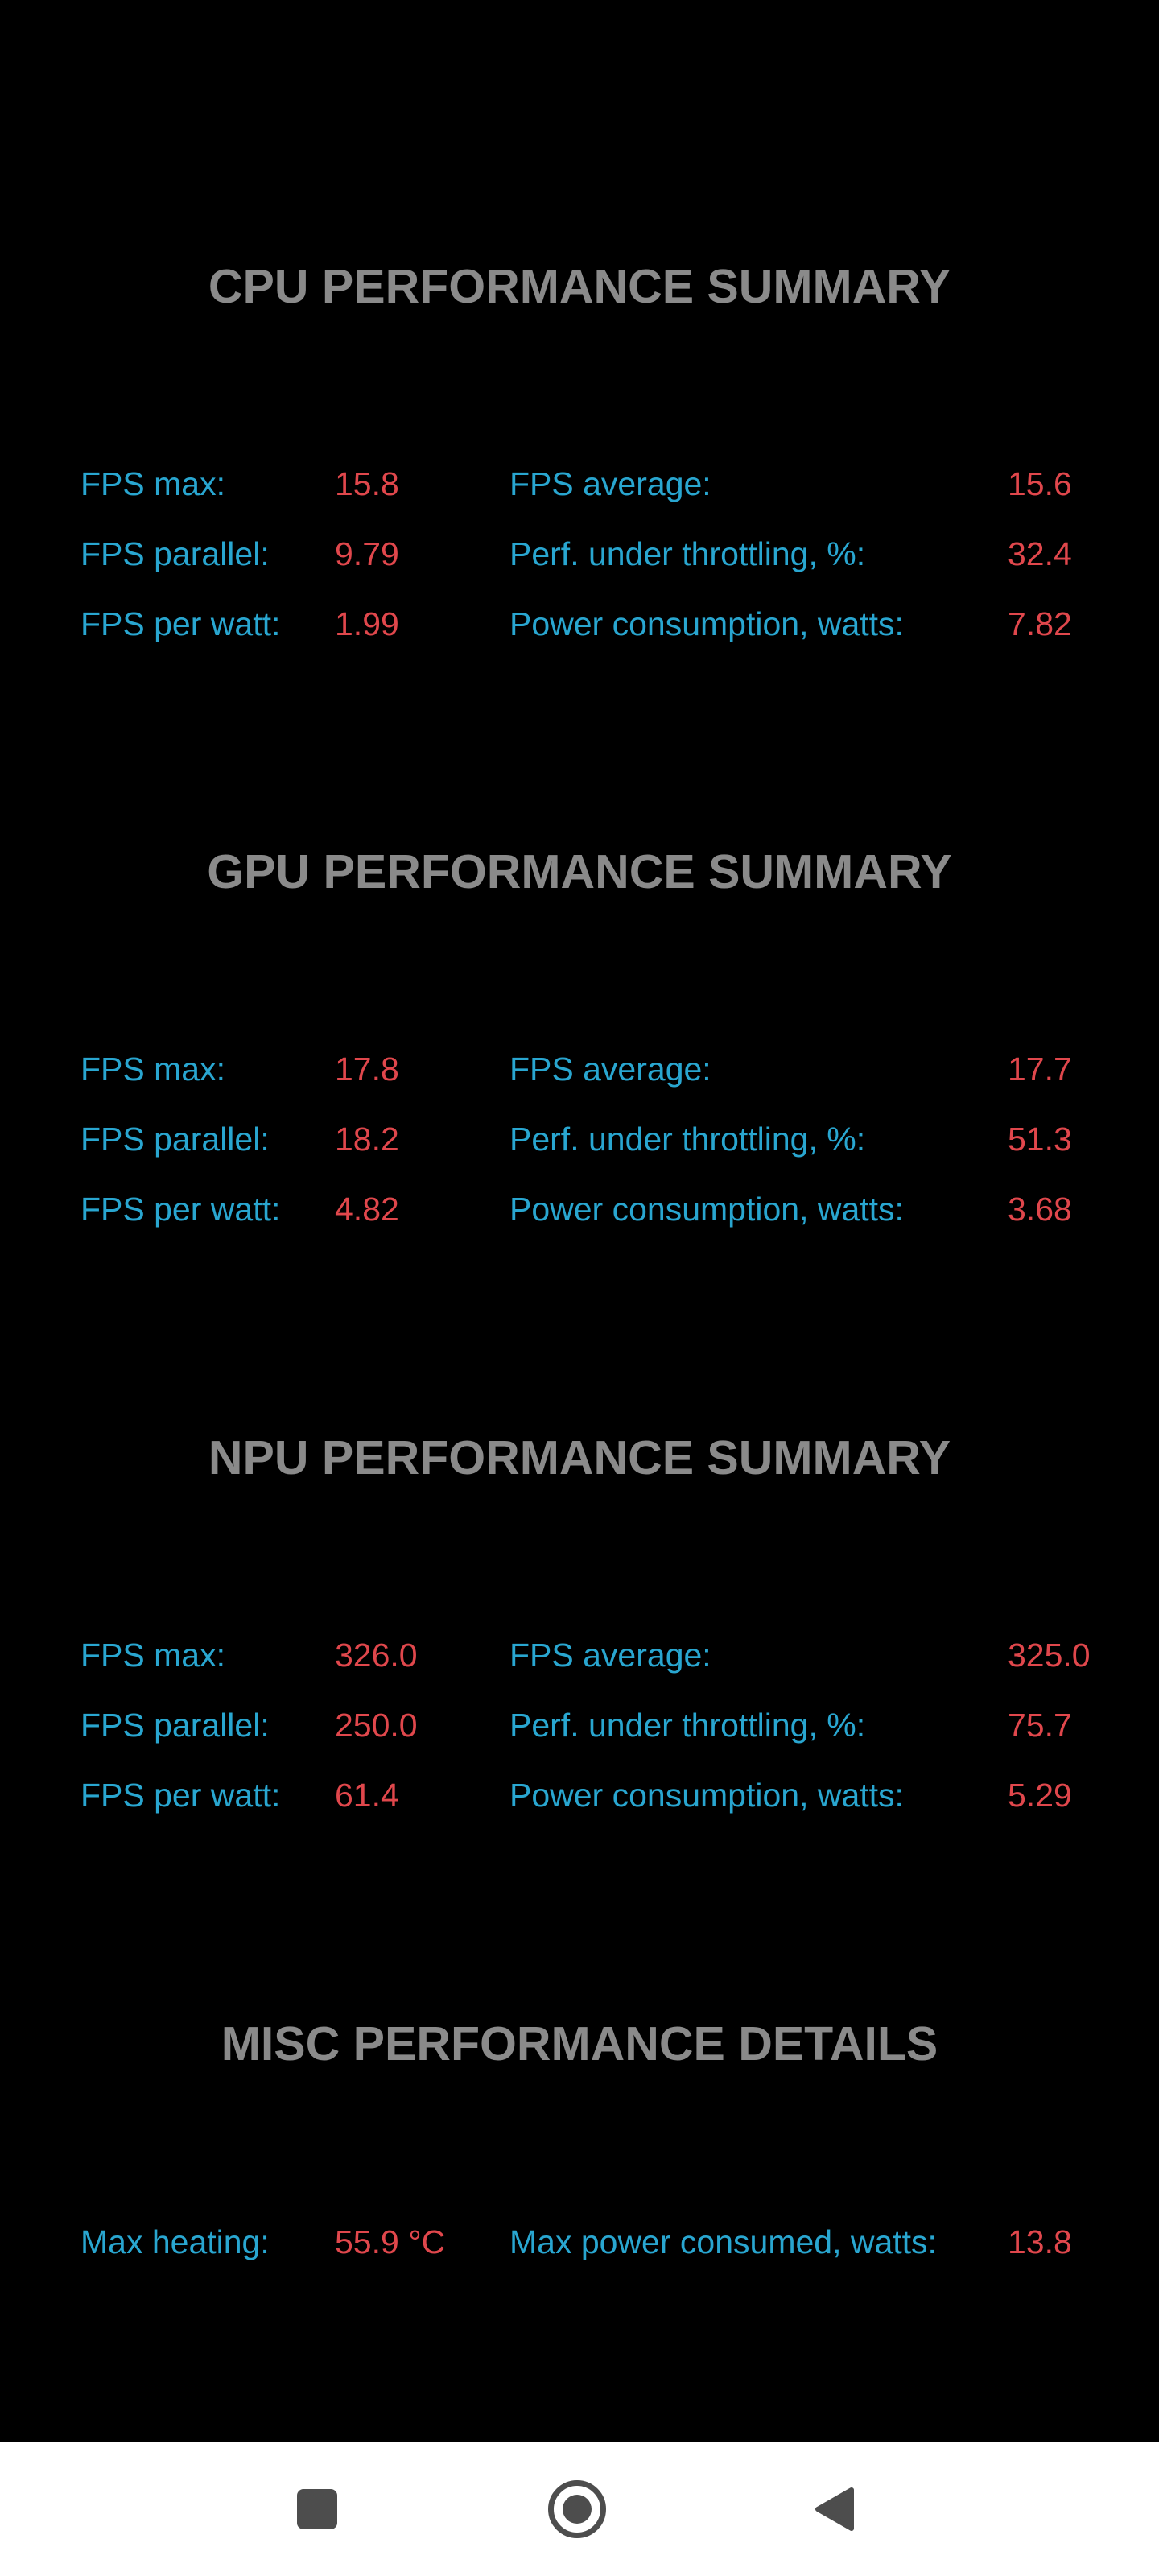 The image size is (1159, 2576). I want to click on misc-section-title: MISC PERFORMANCE DETAILS, so click(579, 2043).